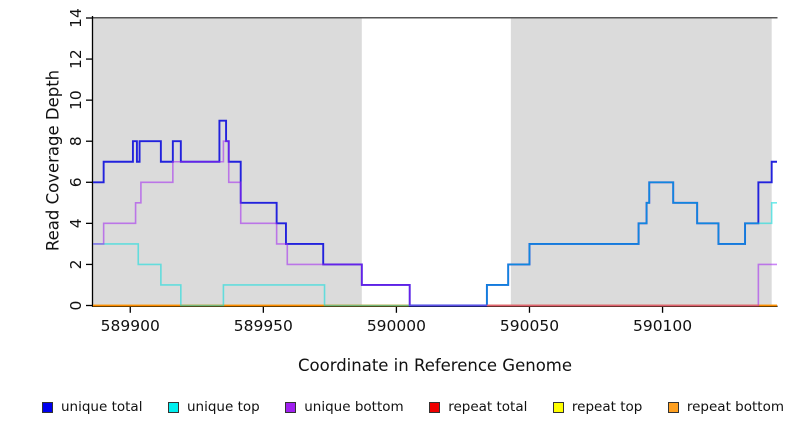 This screenshot has width=792, height=432. Describe the element at coordinates (558, 407) in the screenshot. I see `legend-swatch-repeat-top` at that location.